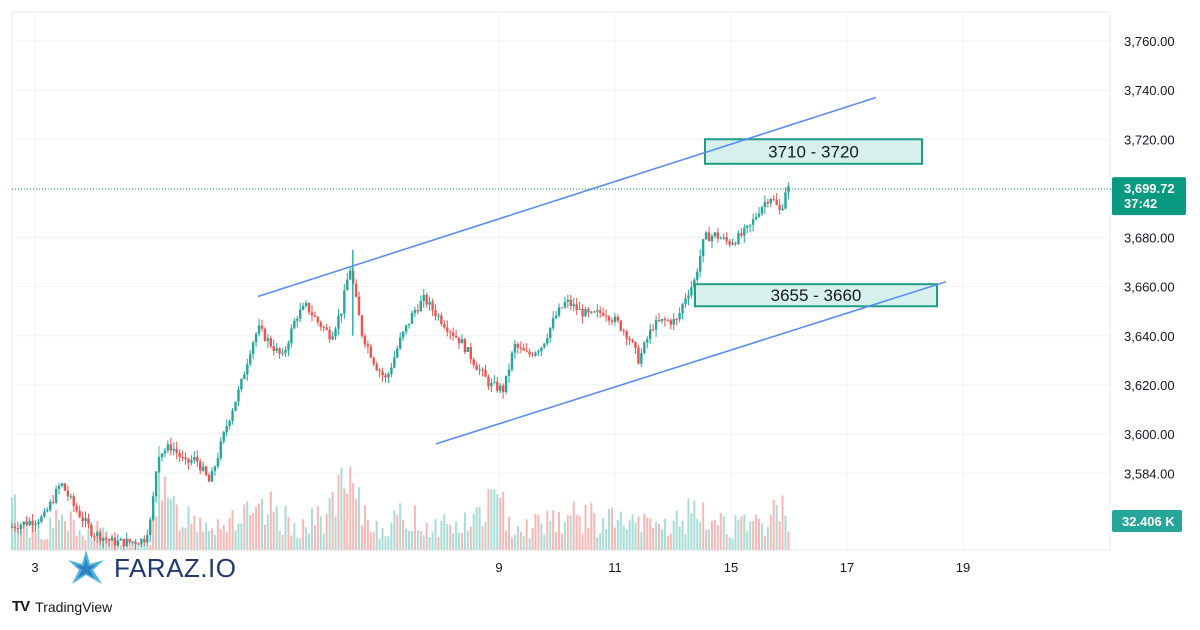 This screenshot has height=630, width=1200. What do you see at coordinates (615, 567) in the screenshot?
I see `date-tick-label: 11` at bounding box center [615, 567].